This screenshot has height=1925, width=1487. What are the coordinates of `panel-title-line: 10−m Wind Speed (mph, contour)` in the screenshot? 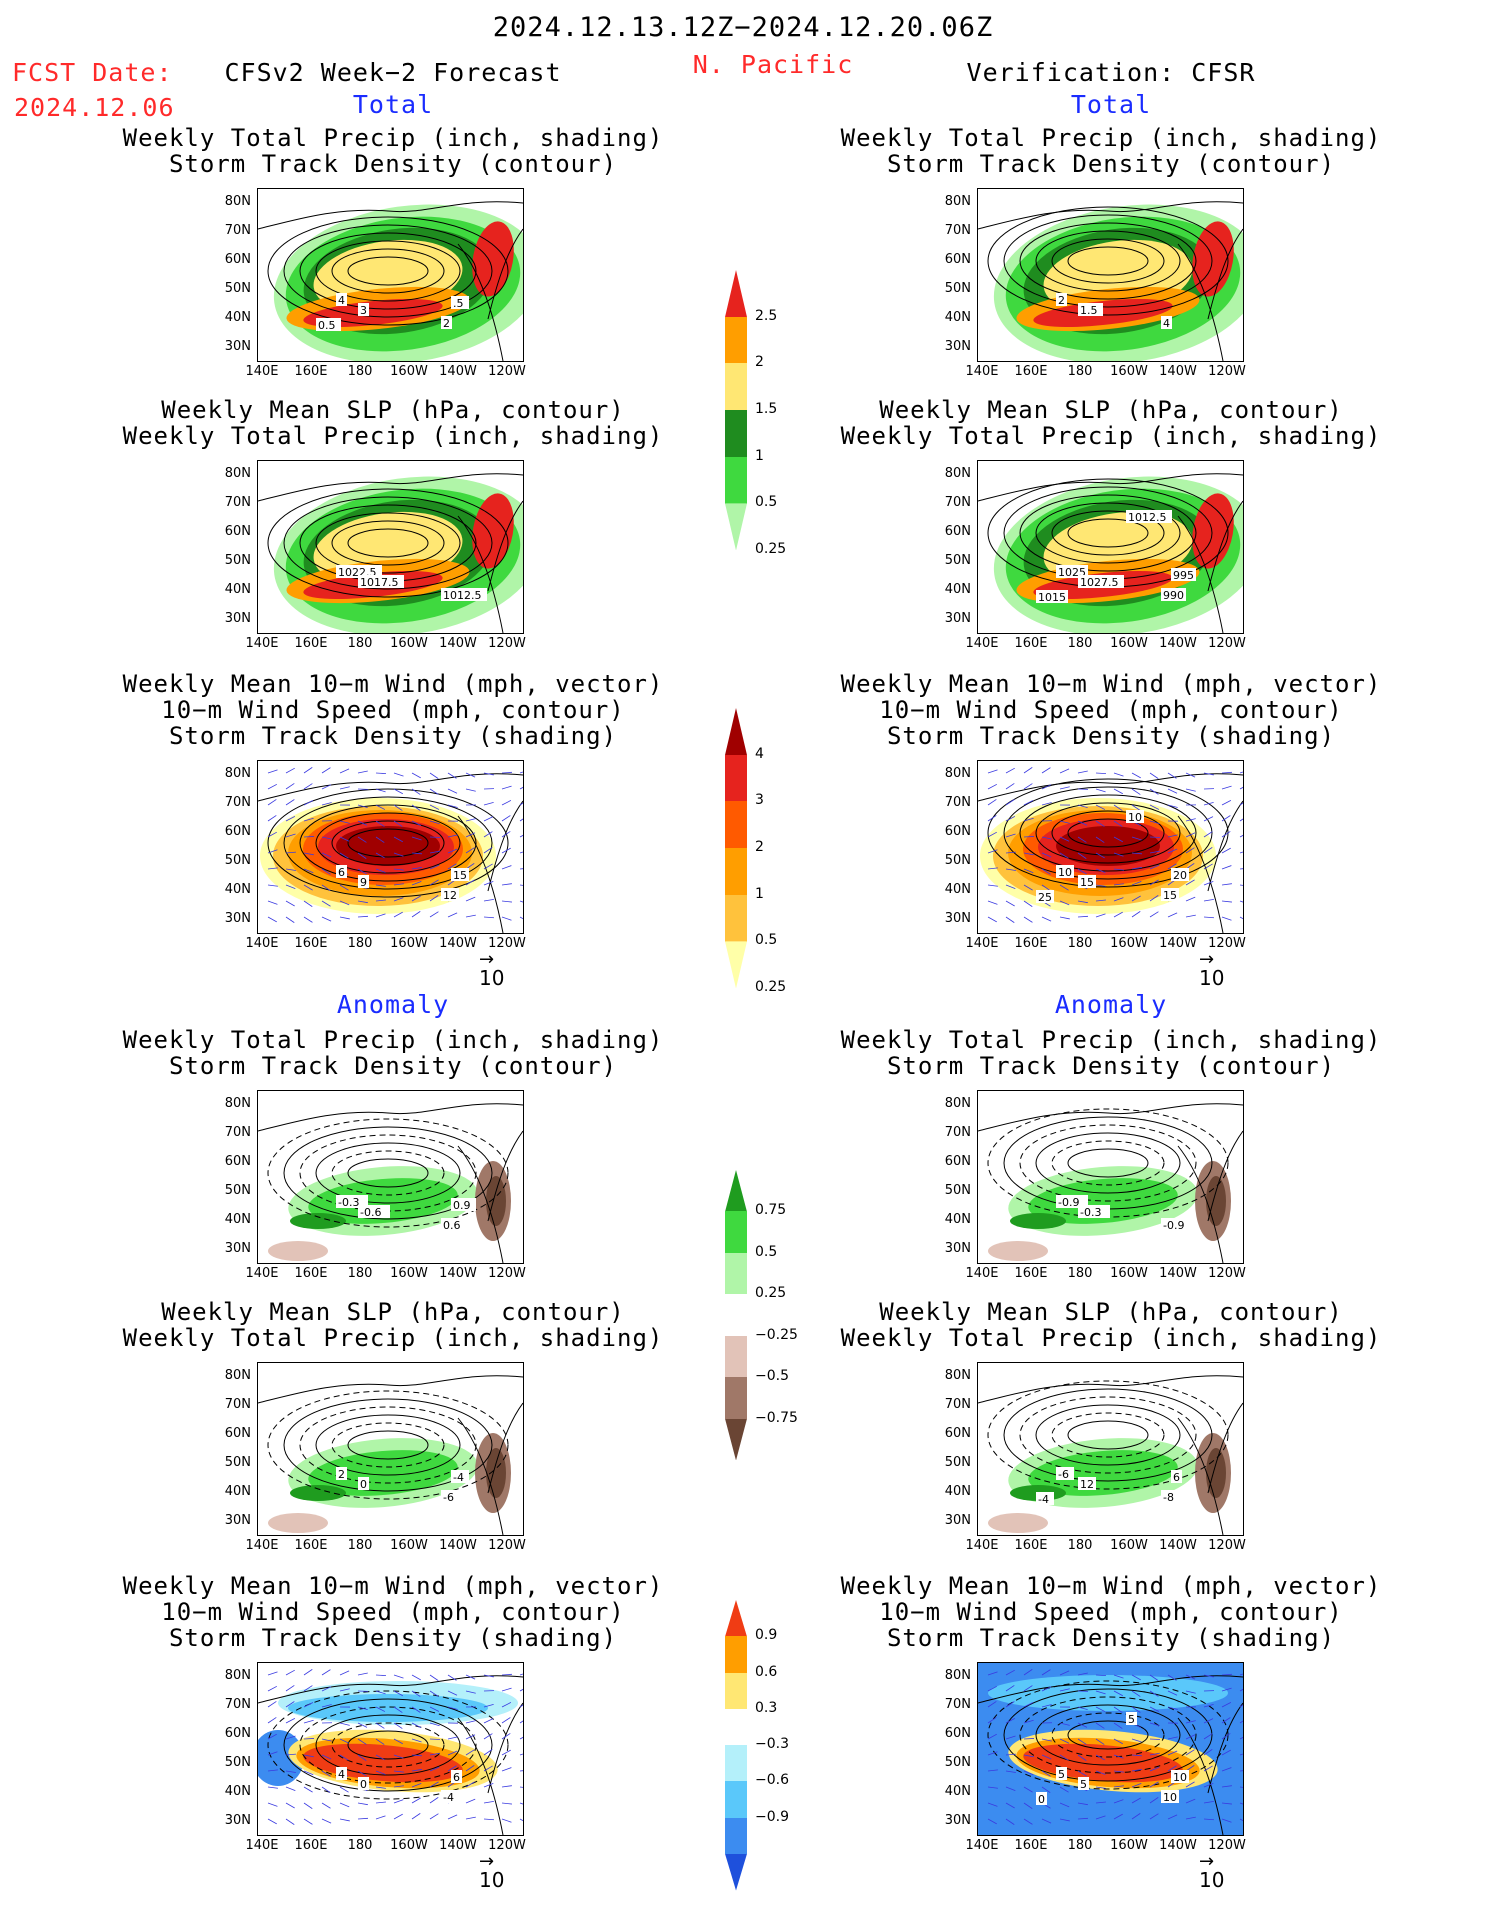 It's located at (1111, 710).